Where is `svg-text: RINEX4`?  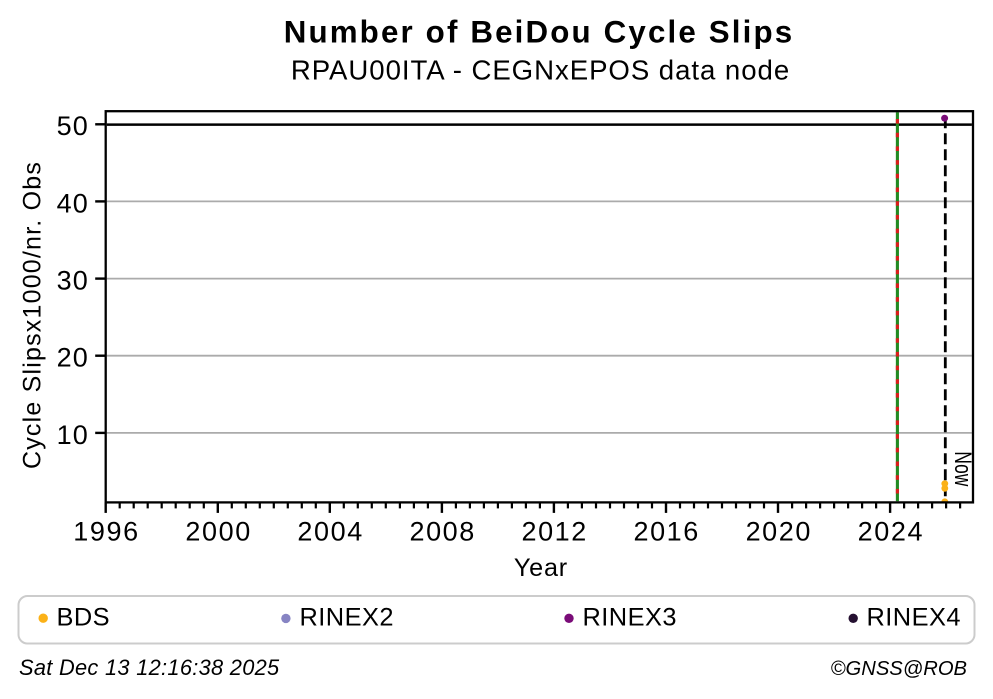 svg-text: RINEX4 is located at coordinates (914, 618).